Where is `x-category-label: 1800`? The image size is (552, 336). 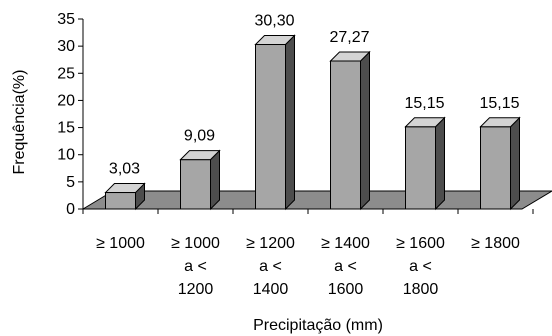 x-category-label: 1800 is located at coordinates (421, 289).